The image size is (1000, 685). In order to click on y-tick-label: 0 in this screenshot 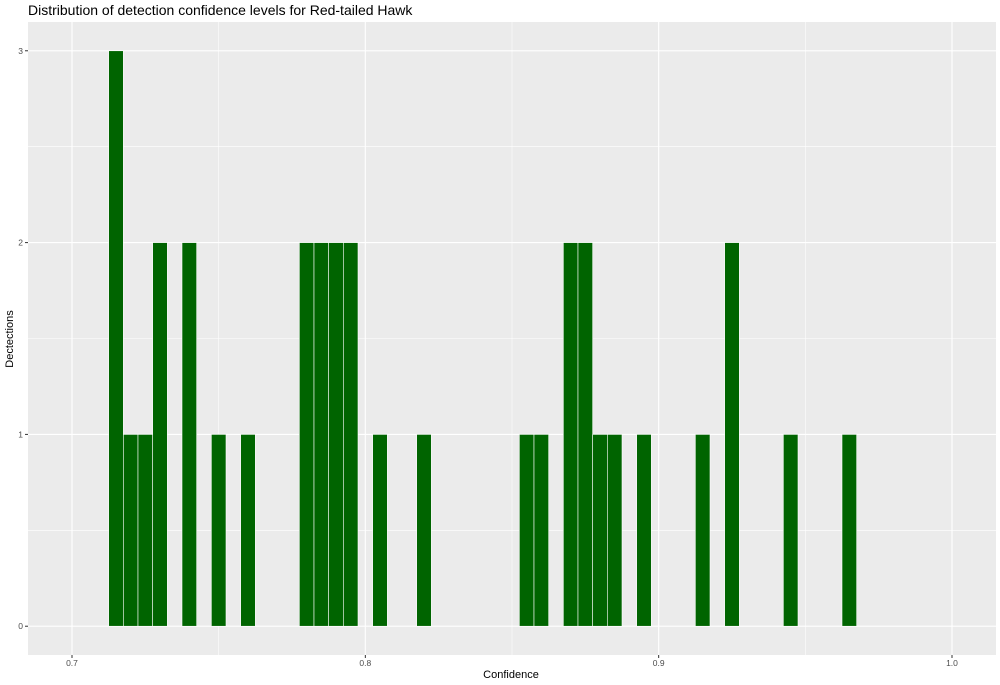, I will do `click(20, 626)`.